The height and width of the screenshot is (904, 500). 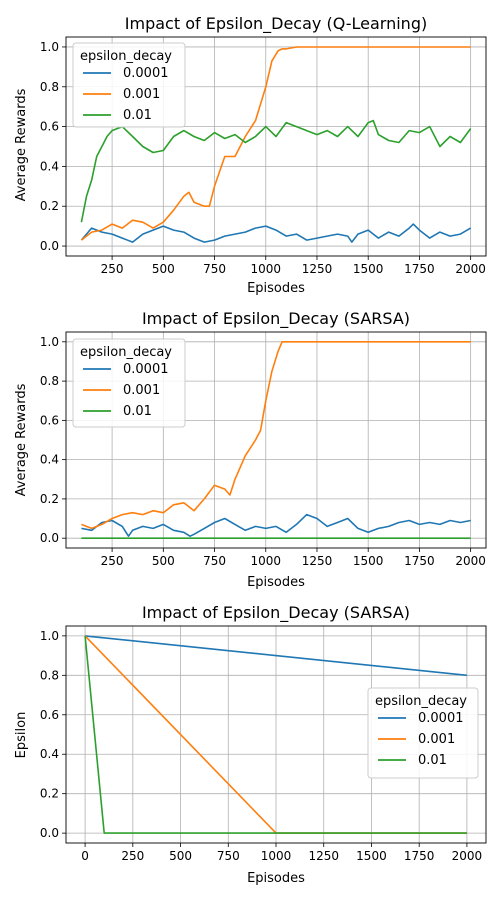 What do you see at coordinates (85, 856) in the screenshot?
I see `x-tick-label: 0` at bounding box center [85, 856].